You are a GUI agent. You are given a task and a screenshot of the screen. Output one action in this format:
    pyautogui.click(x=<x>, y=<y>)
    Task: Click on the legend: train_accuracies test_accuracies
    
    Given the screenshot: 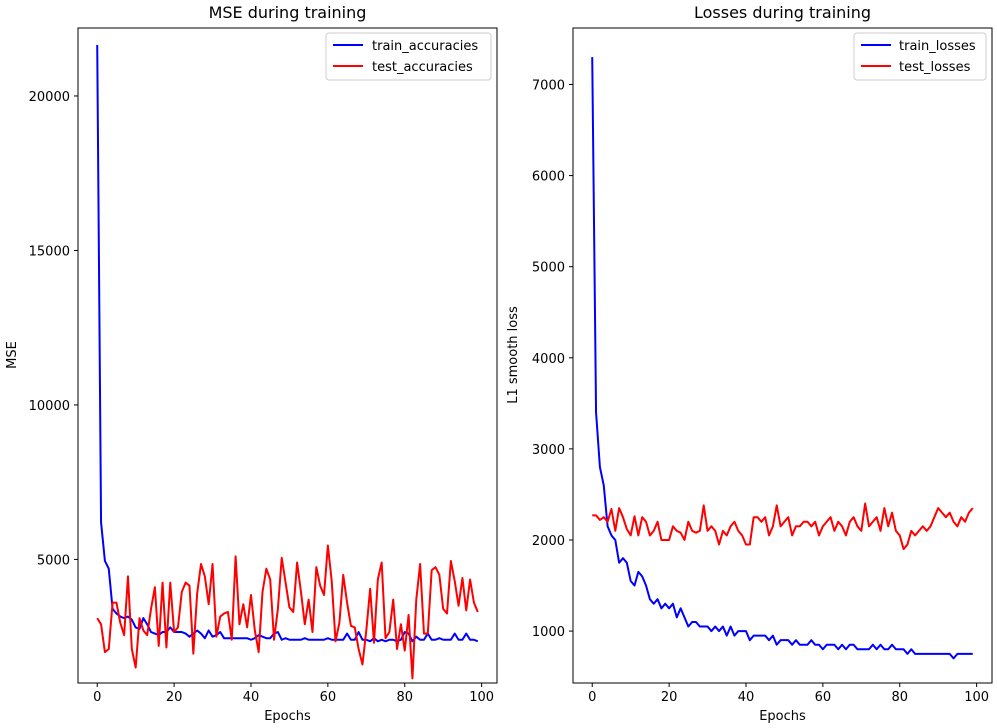 What is the action you would take?
    pyautogui.click(x=408, y=56)
    